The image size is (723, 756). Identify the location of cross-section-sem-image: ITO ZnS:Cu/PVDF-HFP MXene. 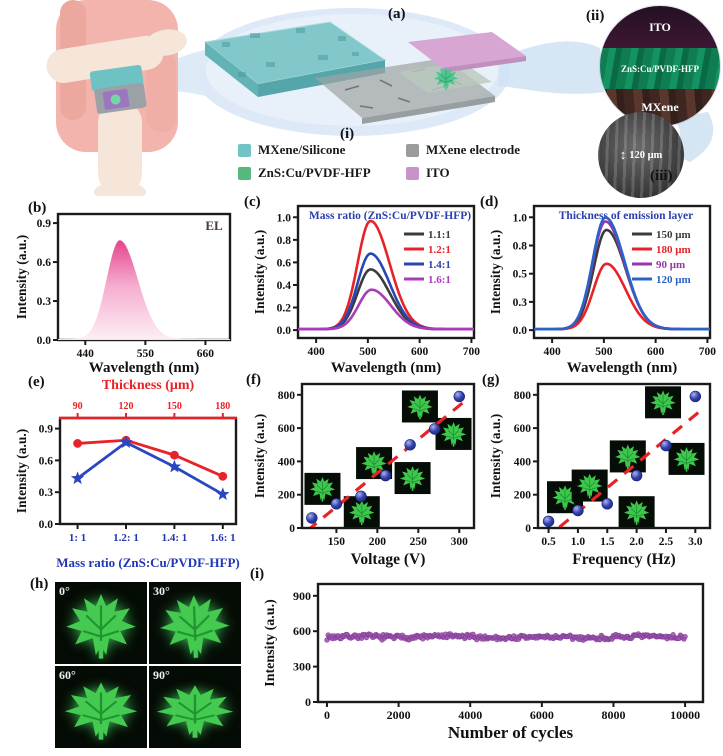
(660, 66).